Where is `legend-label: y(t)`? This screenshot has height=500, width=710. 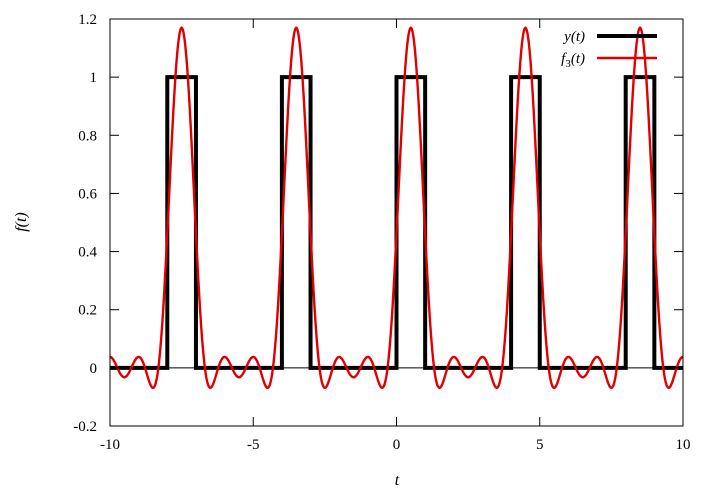
legend-label: y(t) is located at coordinates (573, 37).